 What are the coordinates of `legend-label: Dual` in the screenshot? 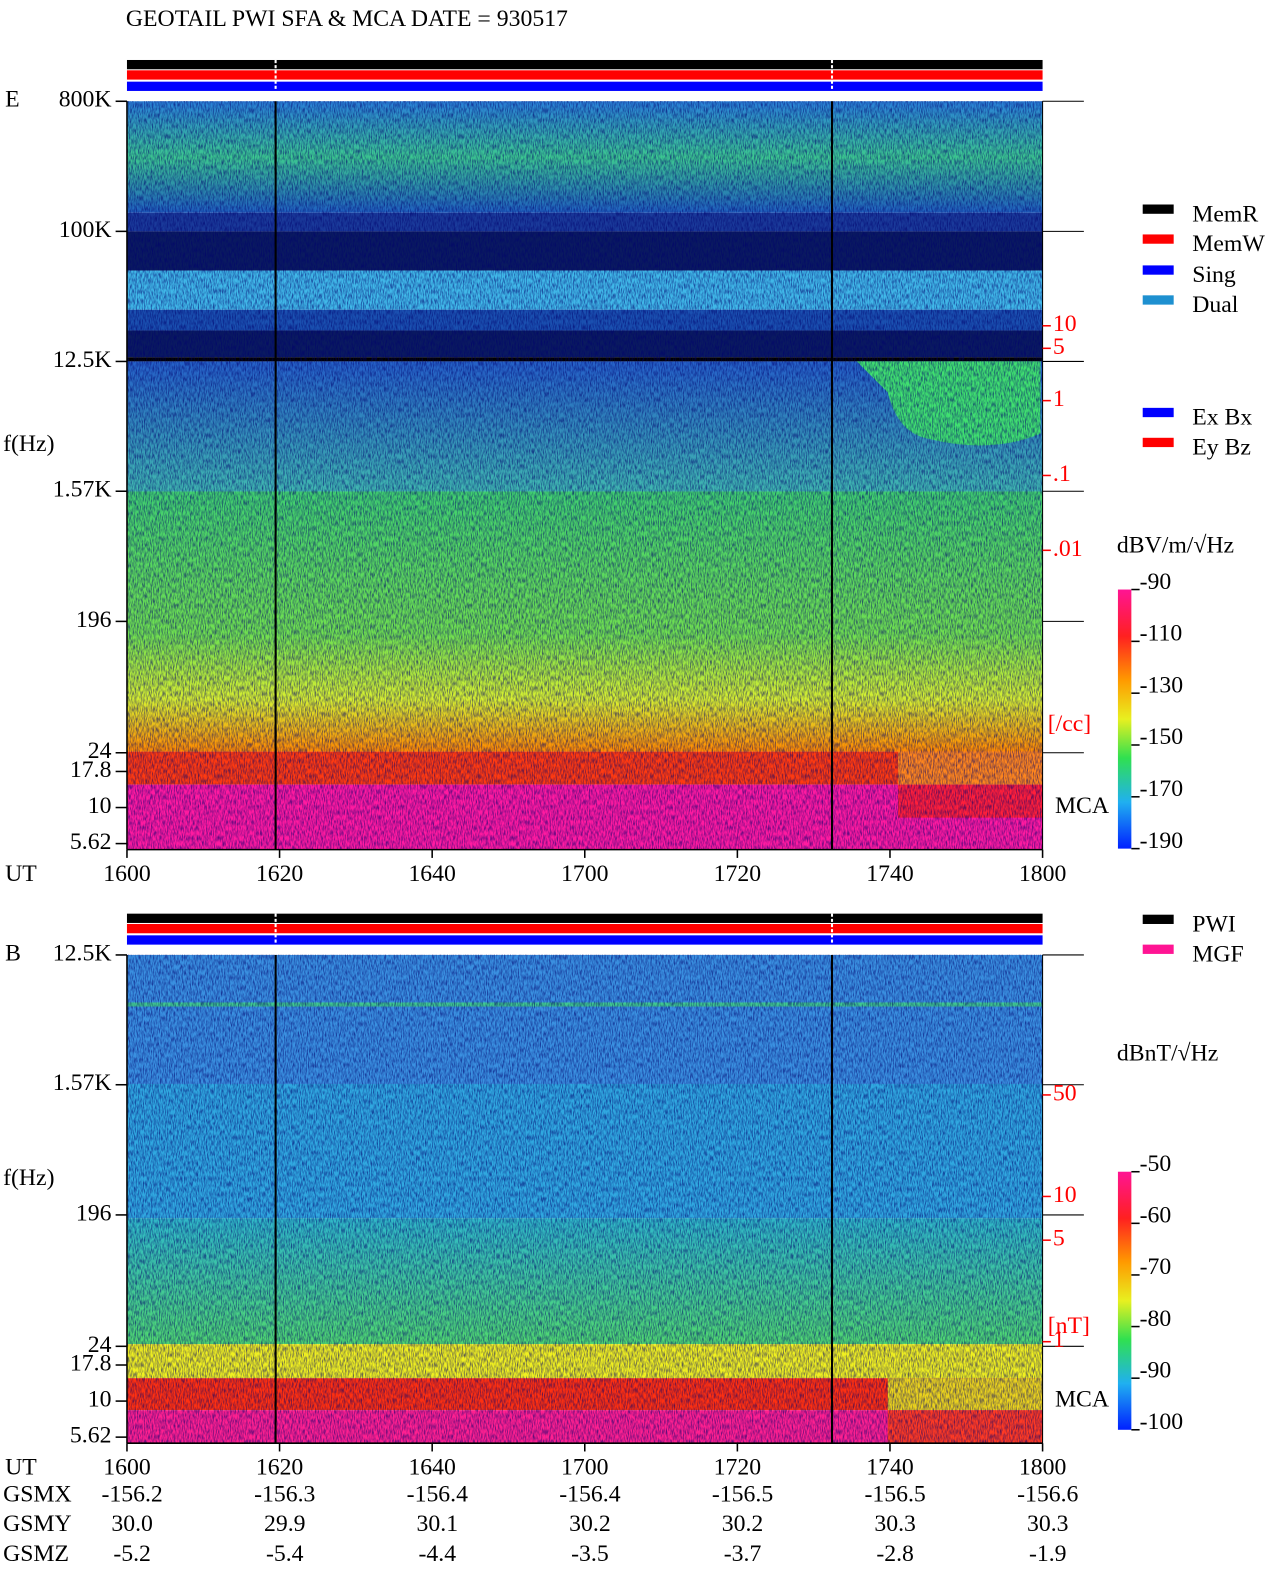 It's located at (1215, 305).